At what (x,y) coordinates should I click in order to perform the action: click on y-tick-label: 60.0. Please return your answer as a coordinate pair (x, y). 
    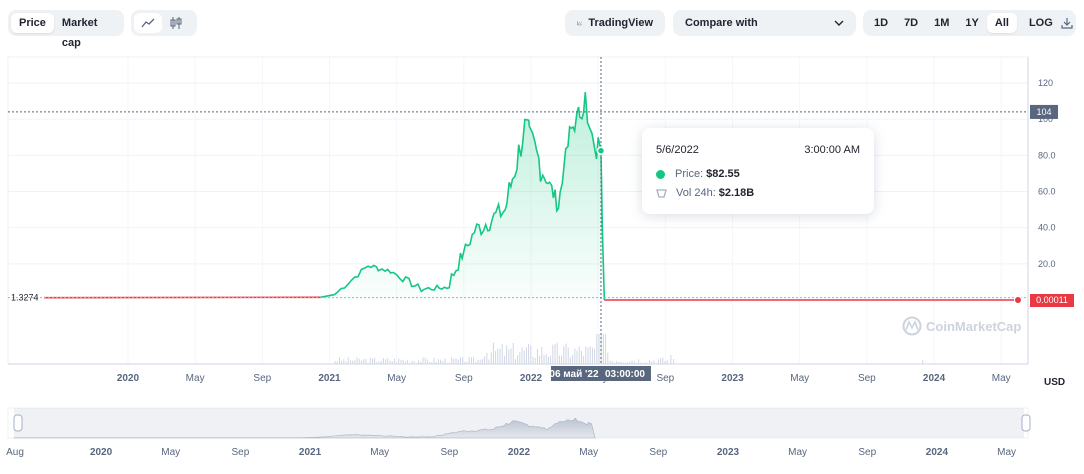
    Looking at the image, I should click on (1047, 192).